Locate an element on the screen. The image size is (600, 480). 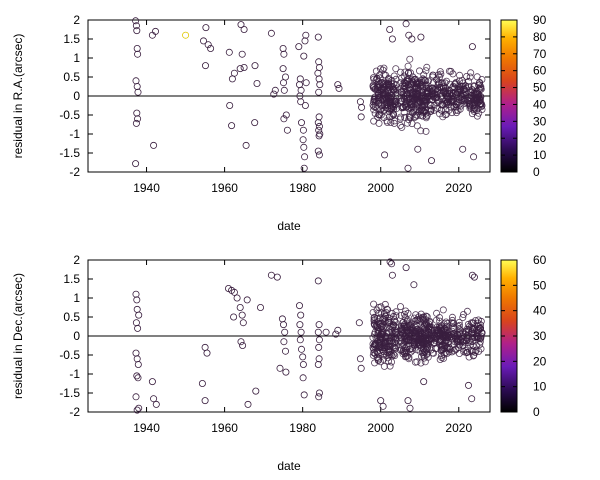
ra-colorbar is located at coordinates (509, 96).